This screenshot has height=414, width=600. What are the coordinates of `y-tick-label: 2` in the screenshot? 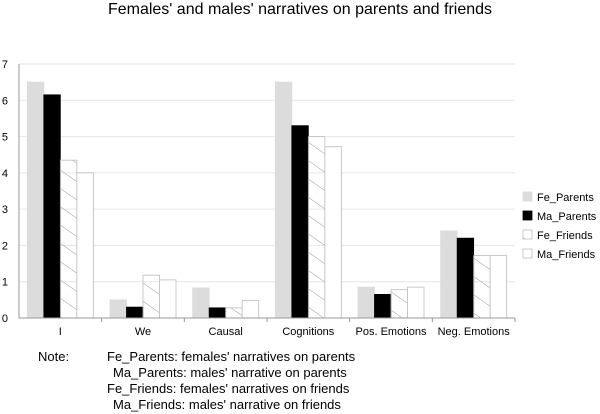 It's located at (5, 246).